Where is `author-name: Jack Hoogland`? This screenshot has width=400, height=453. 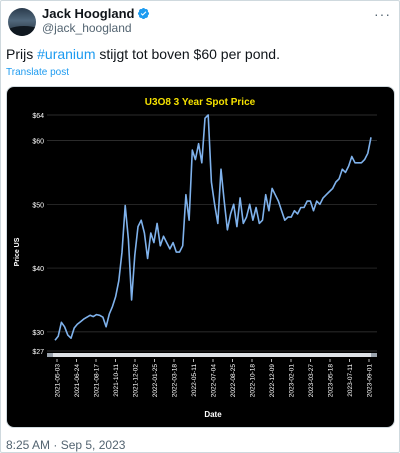 author-name: Jack Hoogland is located at coordinates (88, 13).